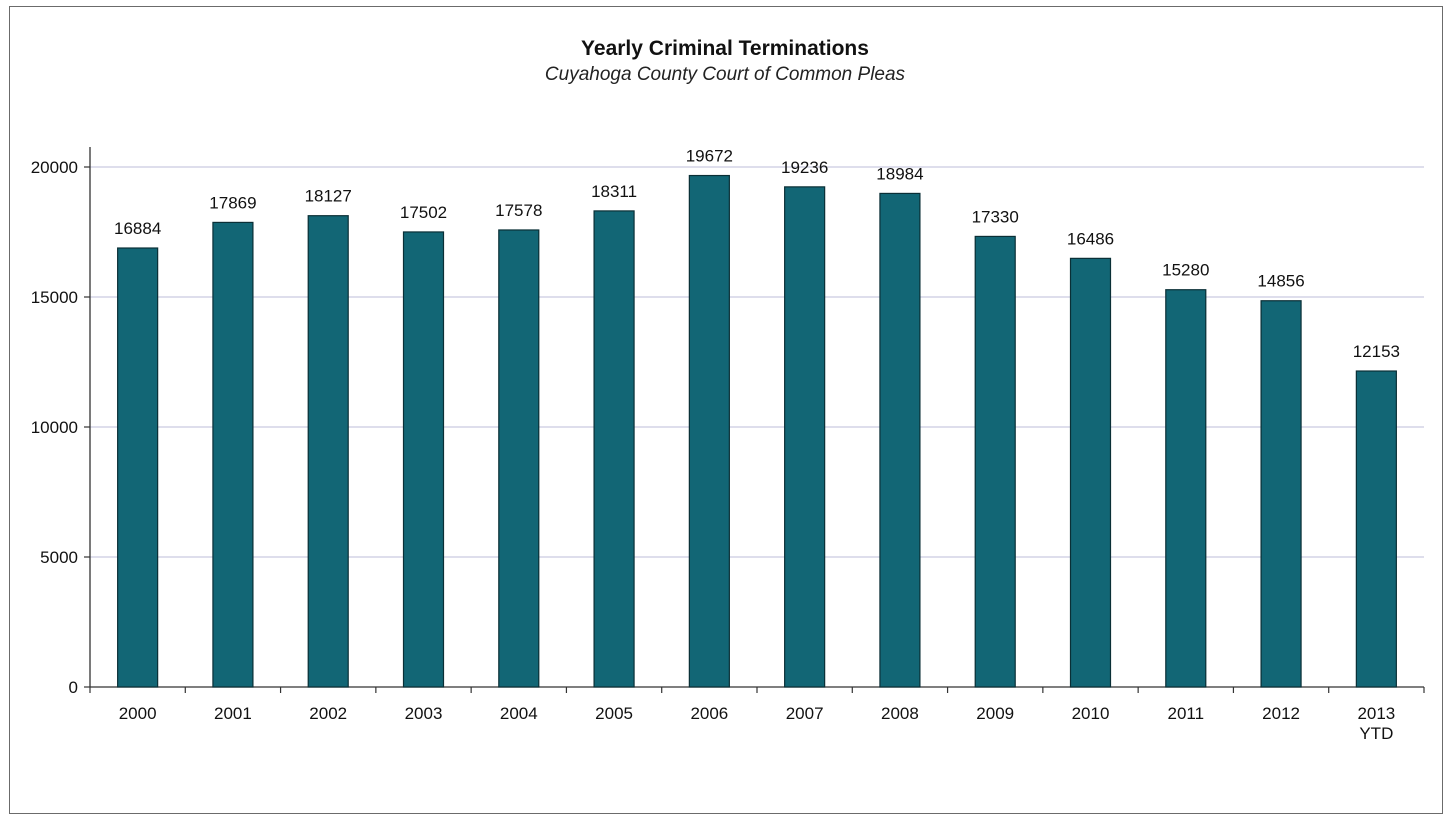 This screenshot has height=820, width=1450. Describe the element at coordinates (900, 440) in the screenshot. I see `bar-2008` at that location.